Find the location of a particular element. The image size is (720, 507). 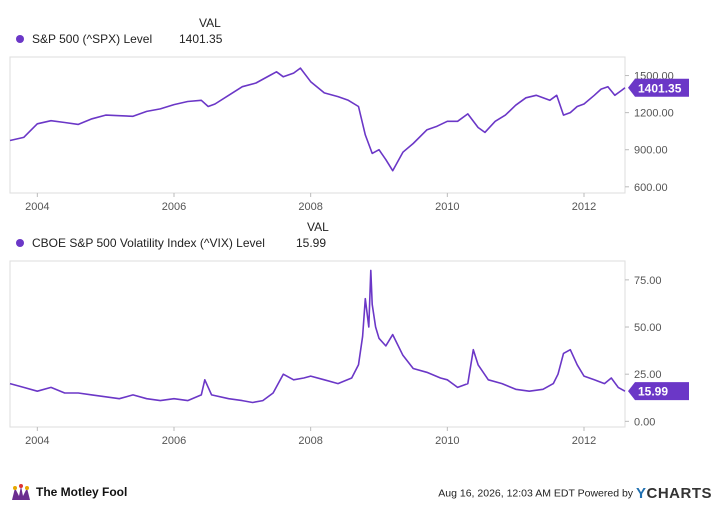

y-tick-label: 50.00 is located at coordinates (648, 328).